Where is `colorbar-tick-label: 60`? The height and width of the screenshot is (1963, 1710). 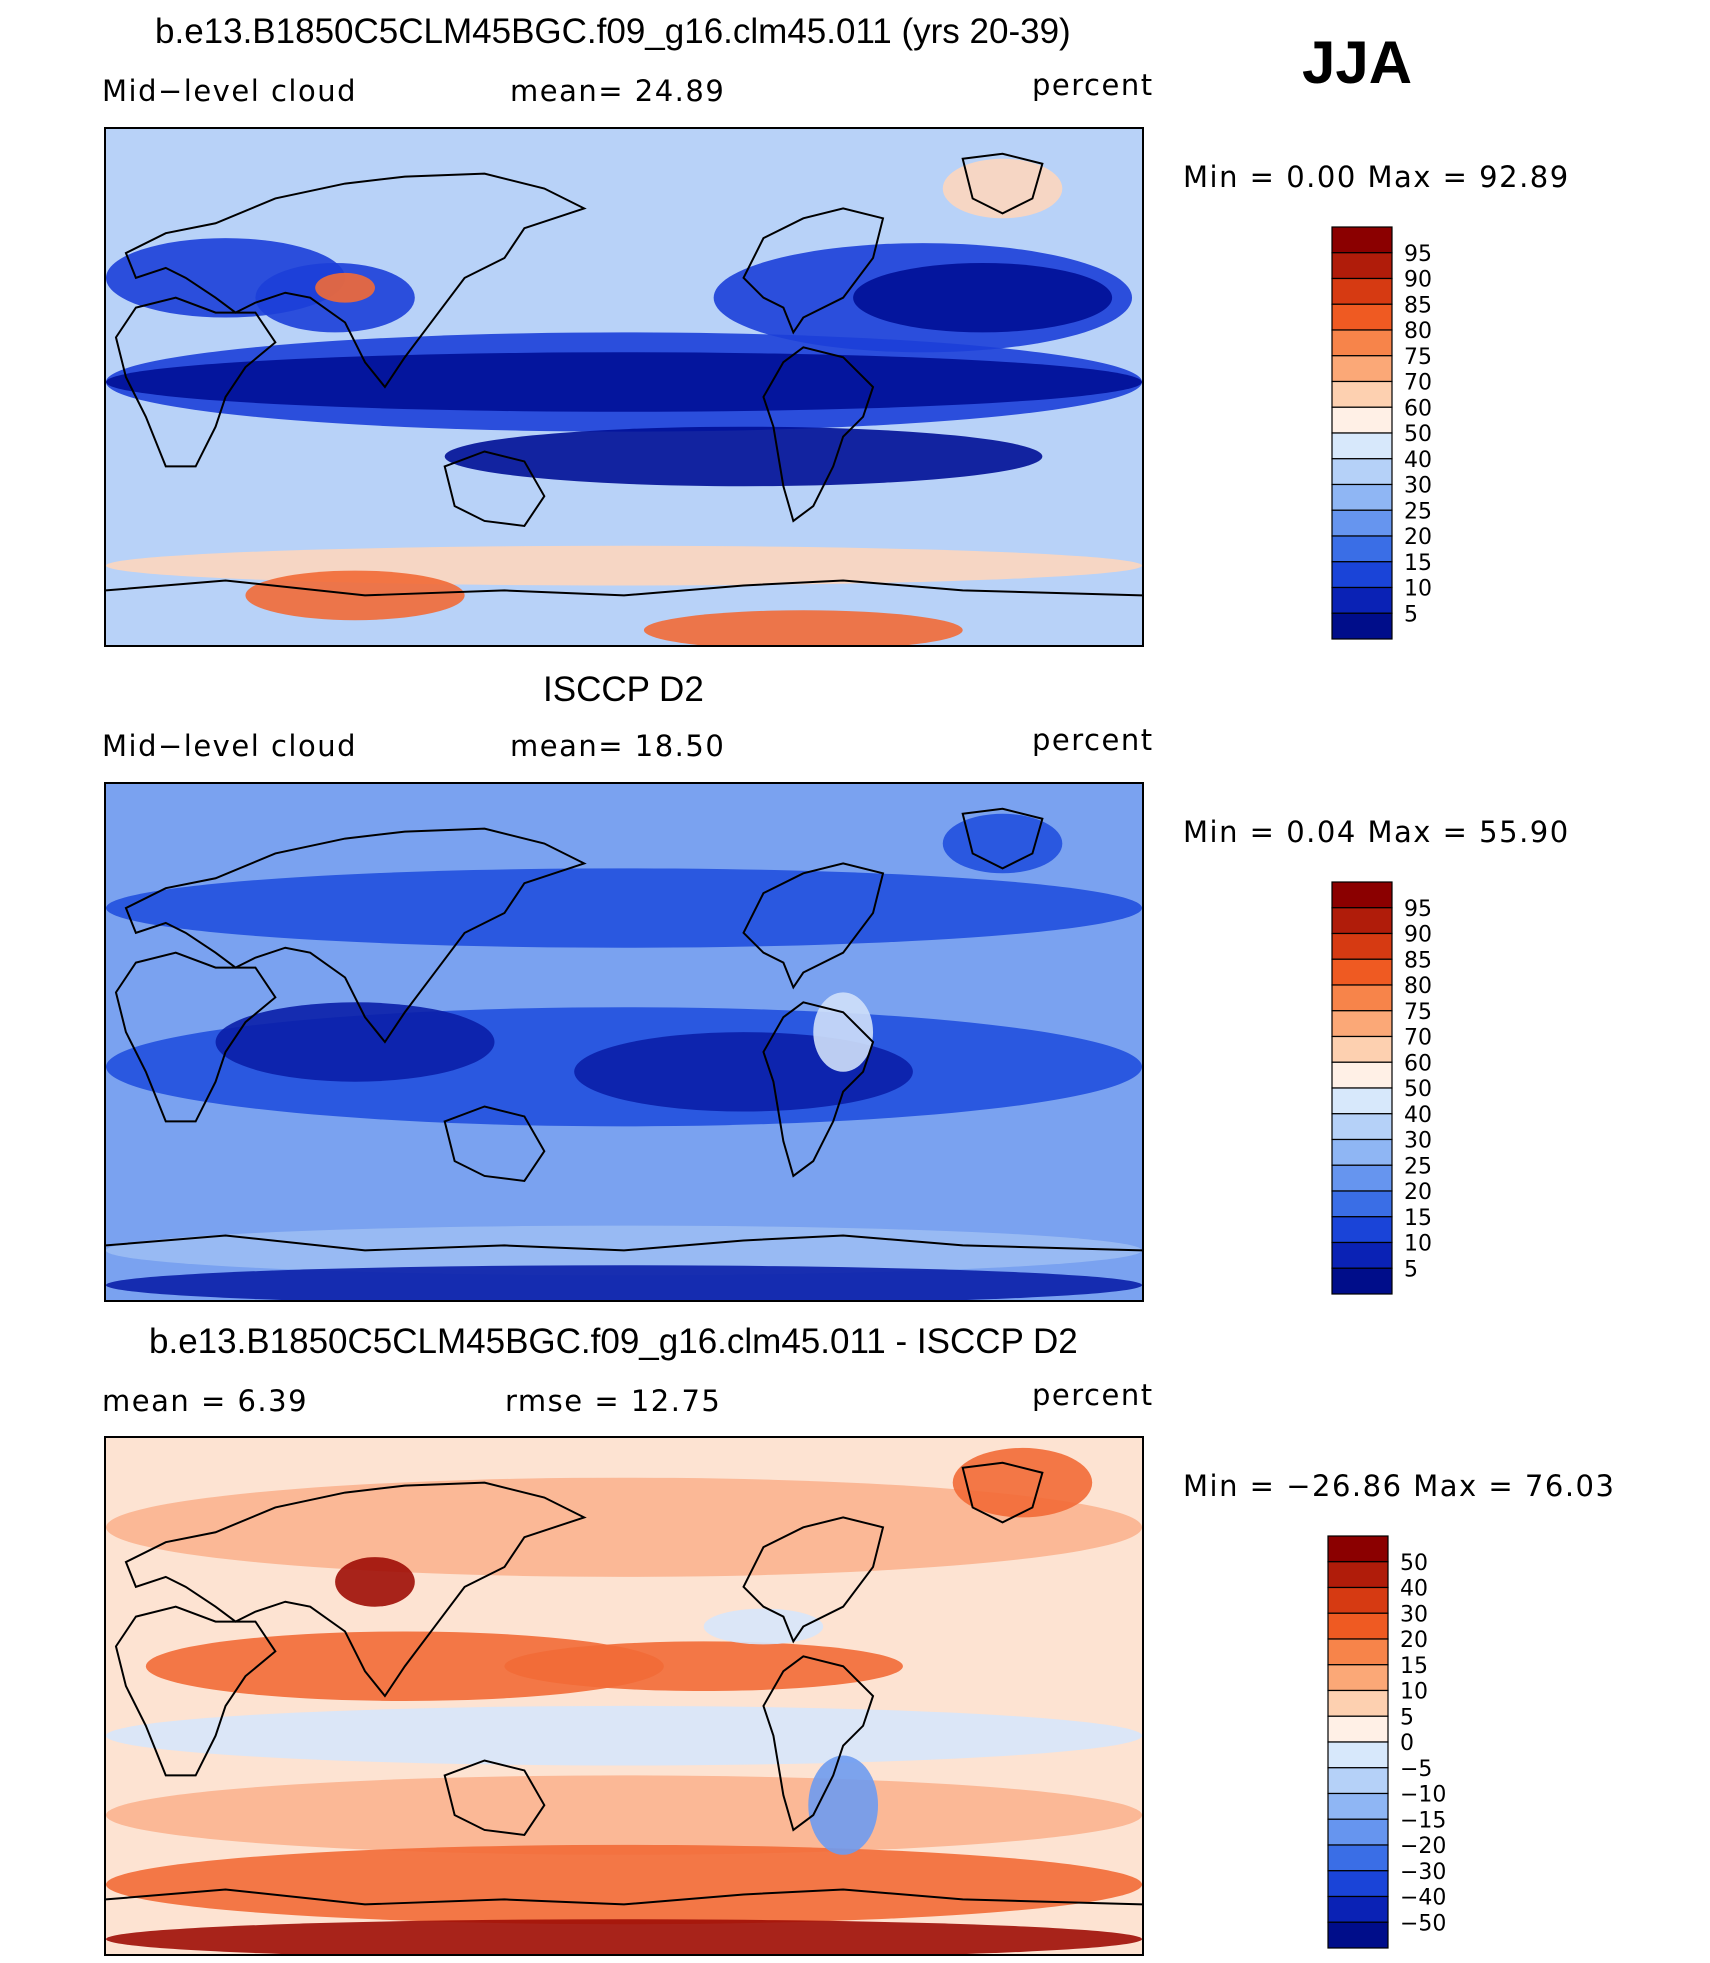 colorbar-tick-label: 60 is located at coordinates (1418, 408).